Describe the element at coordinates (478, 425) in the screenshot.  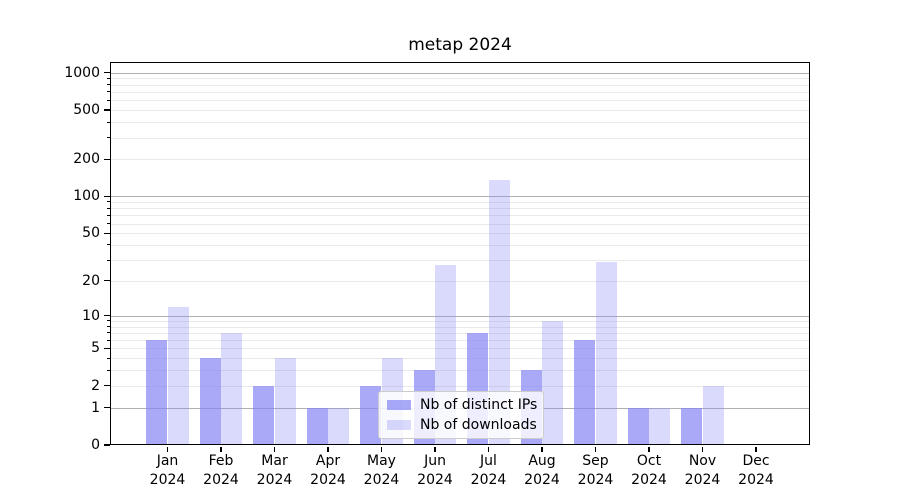
I see `legend-label-downloads: Nb of downloads` at that location.